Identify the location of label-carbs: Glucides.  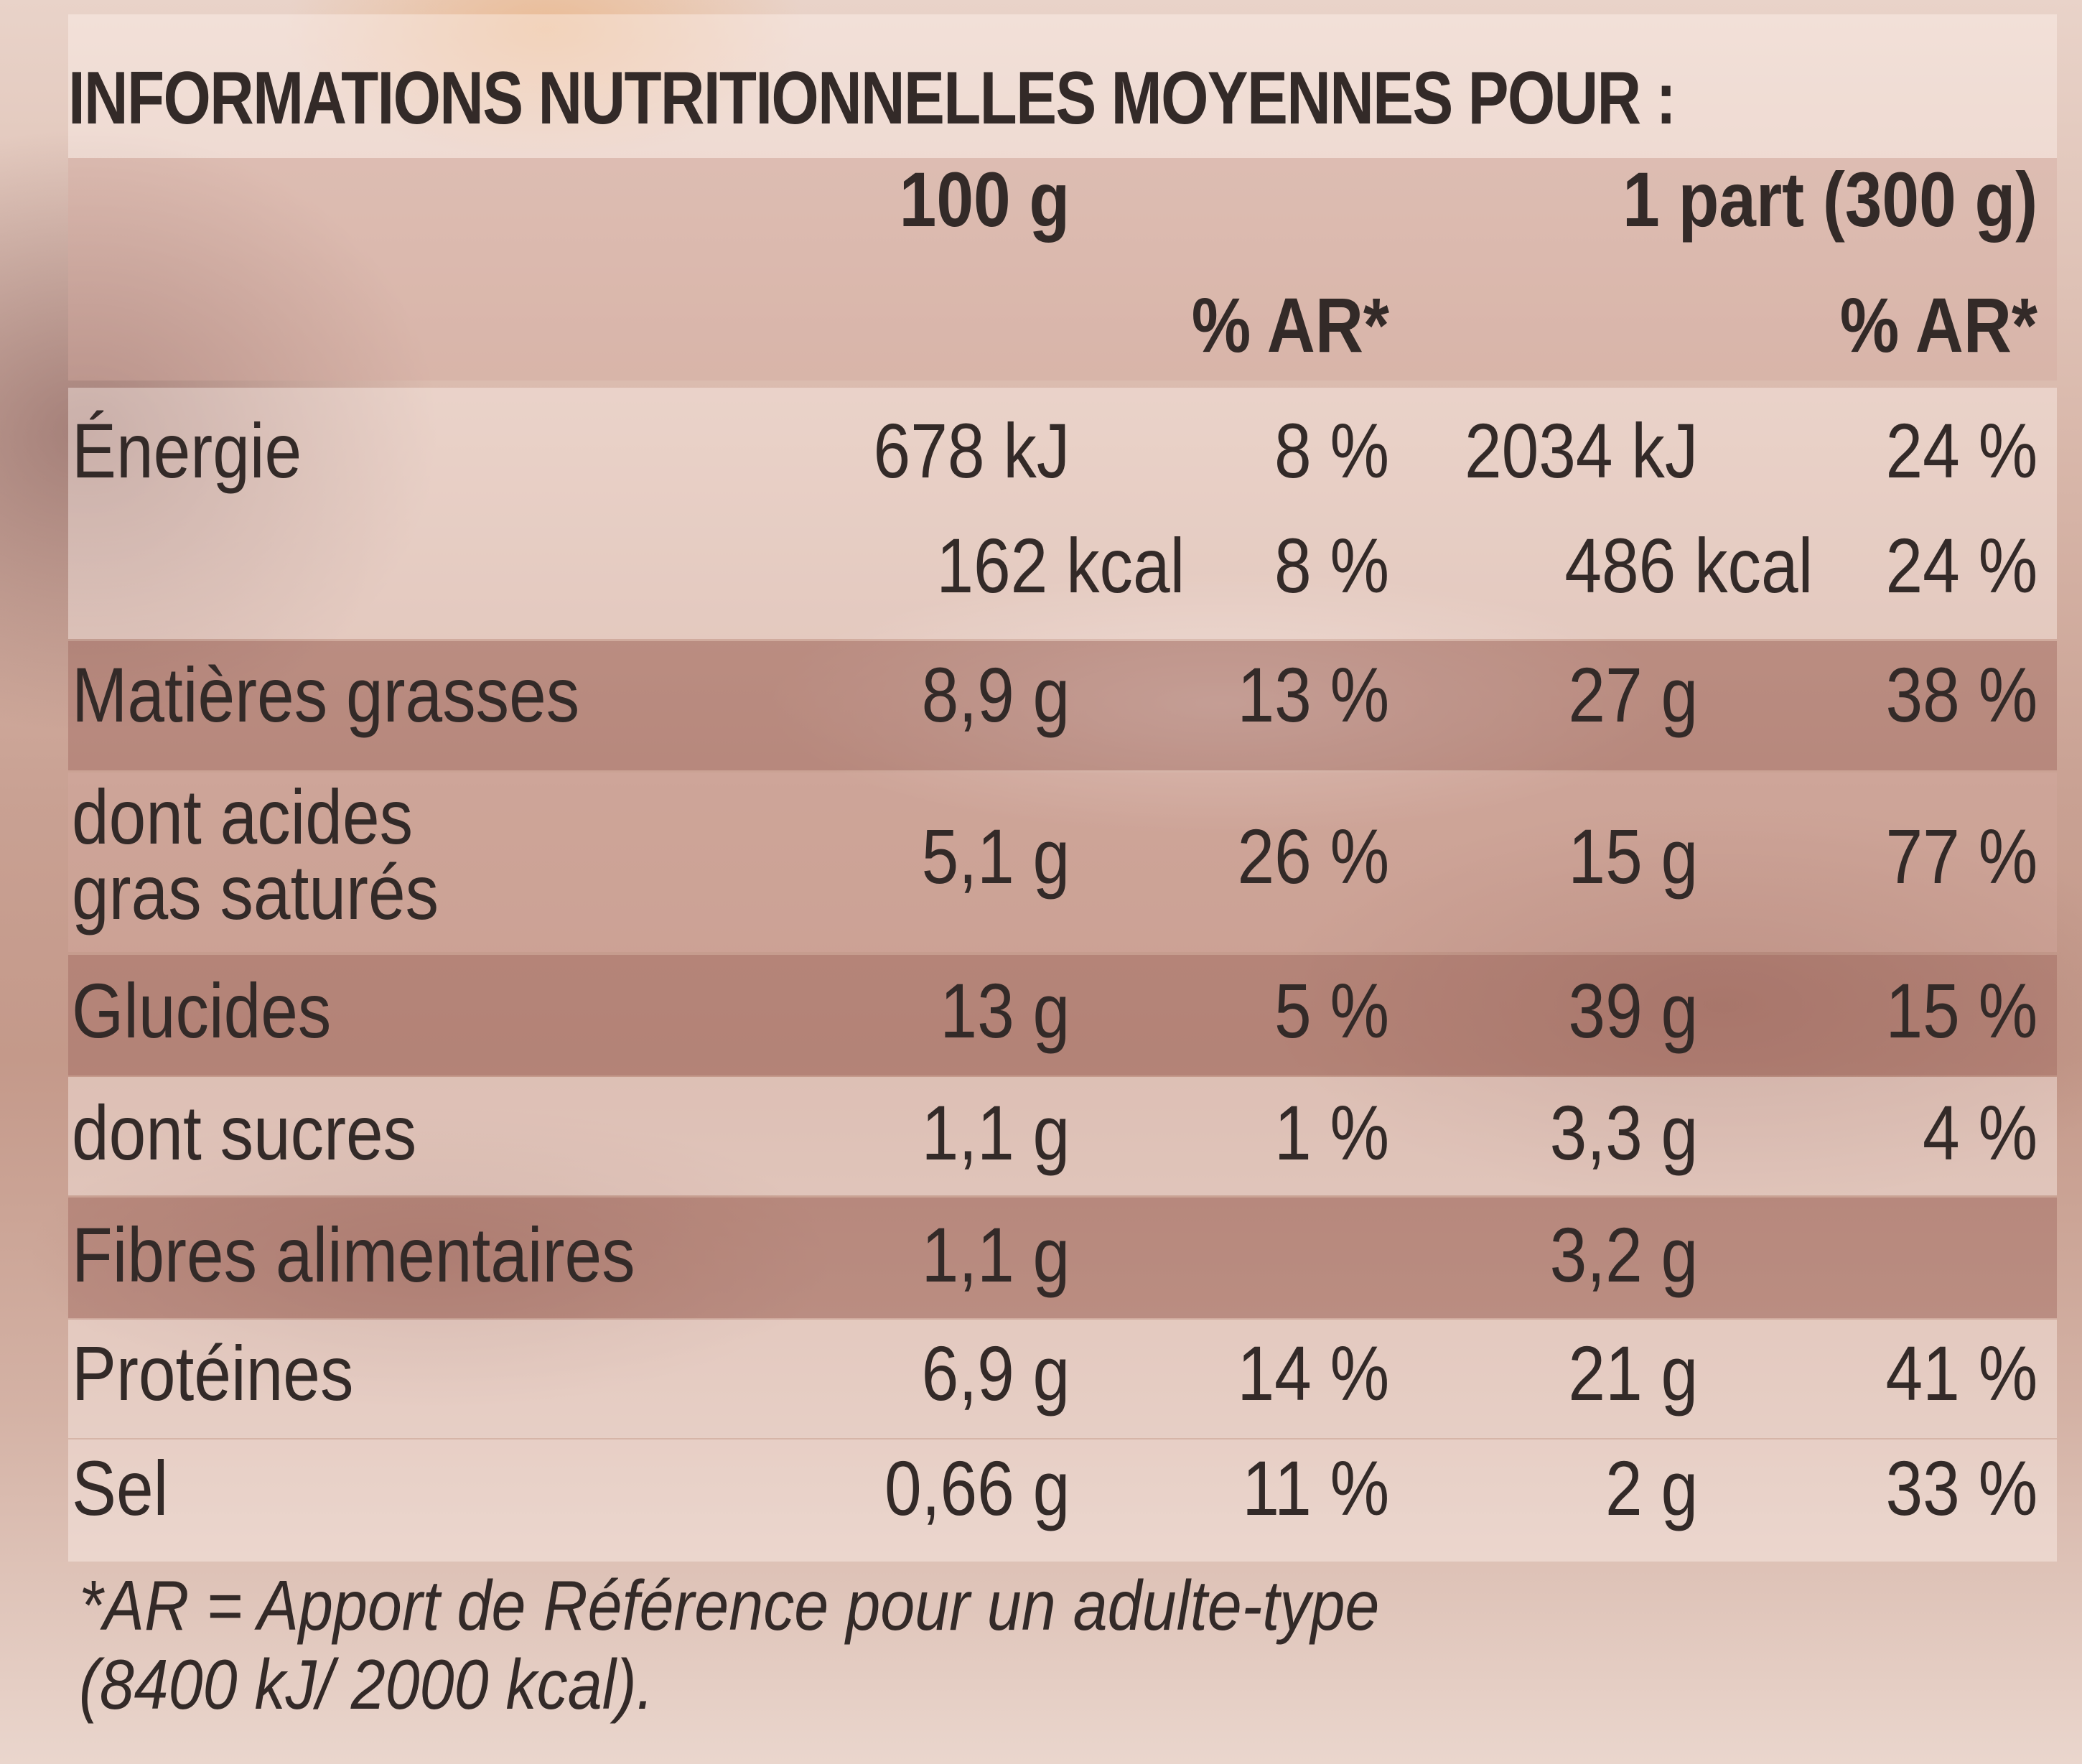
(202, 1010).